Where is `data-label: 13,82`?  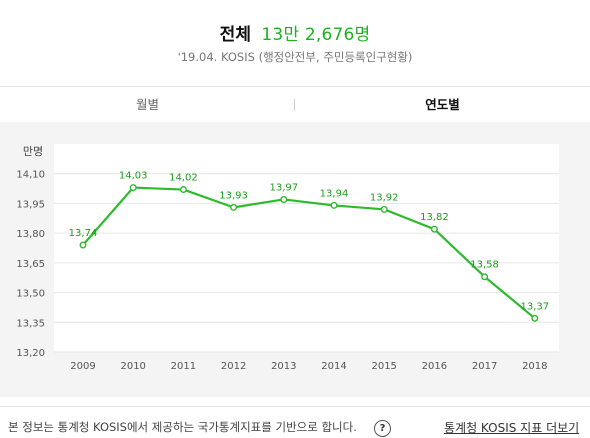
data-label: 13,82 is located at coordinates (434, 217).